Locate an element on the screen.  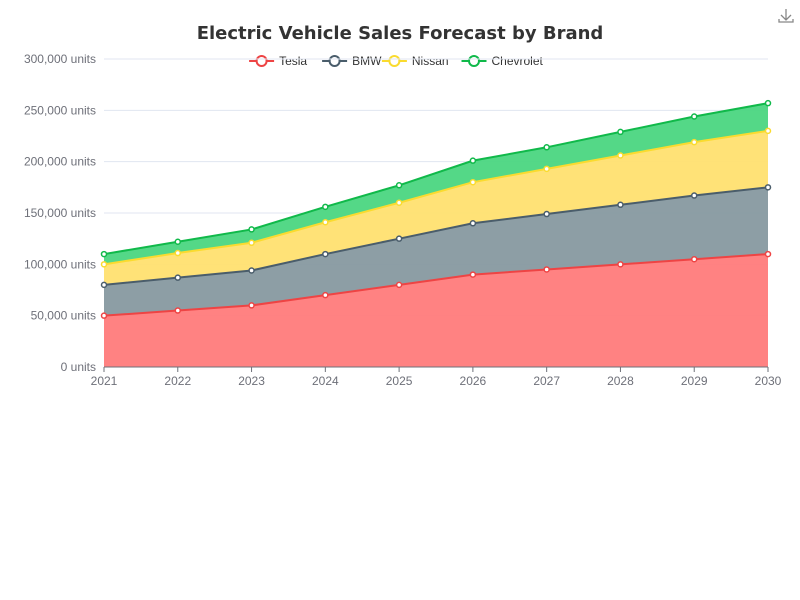
legend: Tesla BMW Nissan Chevrolet is located at coordinates (396, 61).